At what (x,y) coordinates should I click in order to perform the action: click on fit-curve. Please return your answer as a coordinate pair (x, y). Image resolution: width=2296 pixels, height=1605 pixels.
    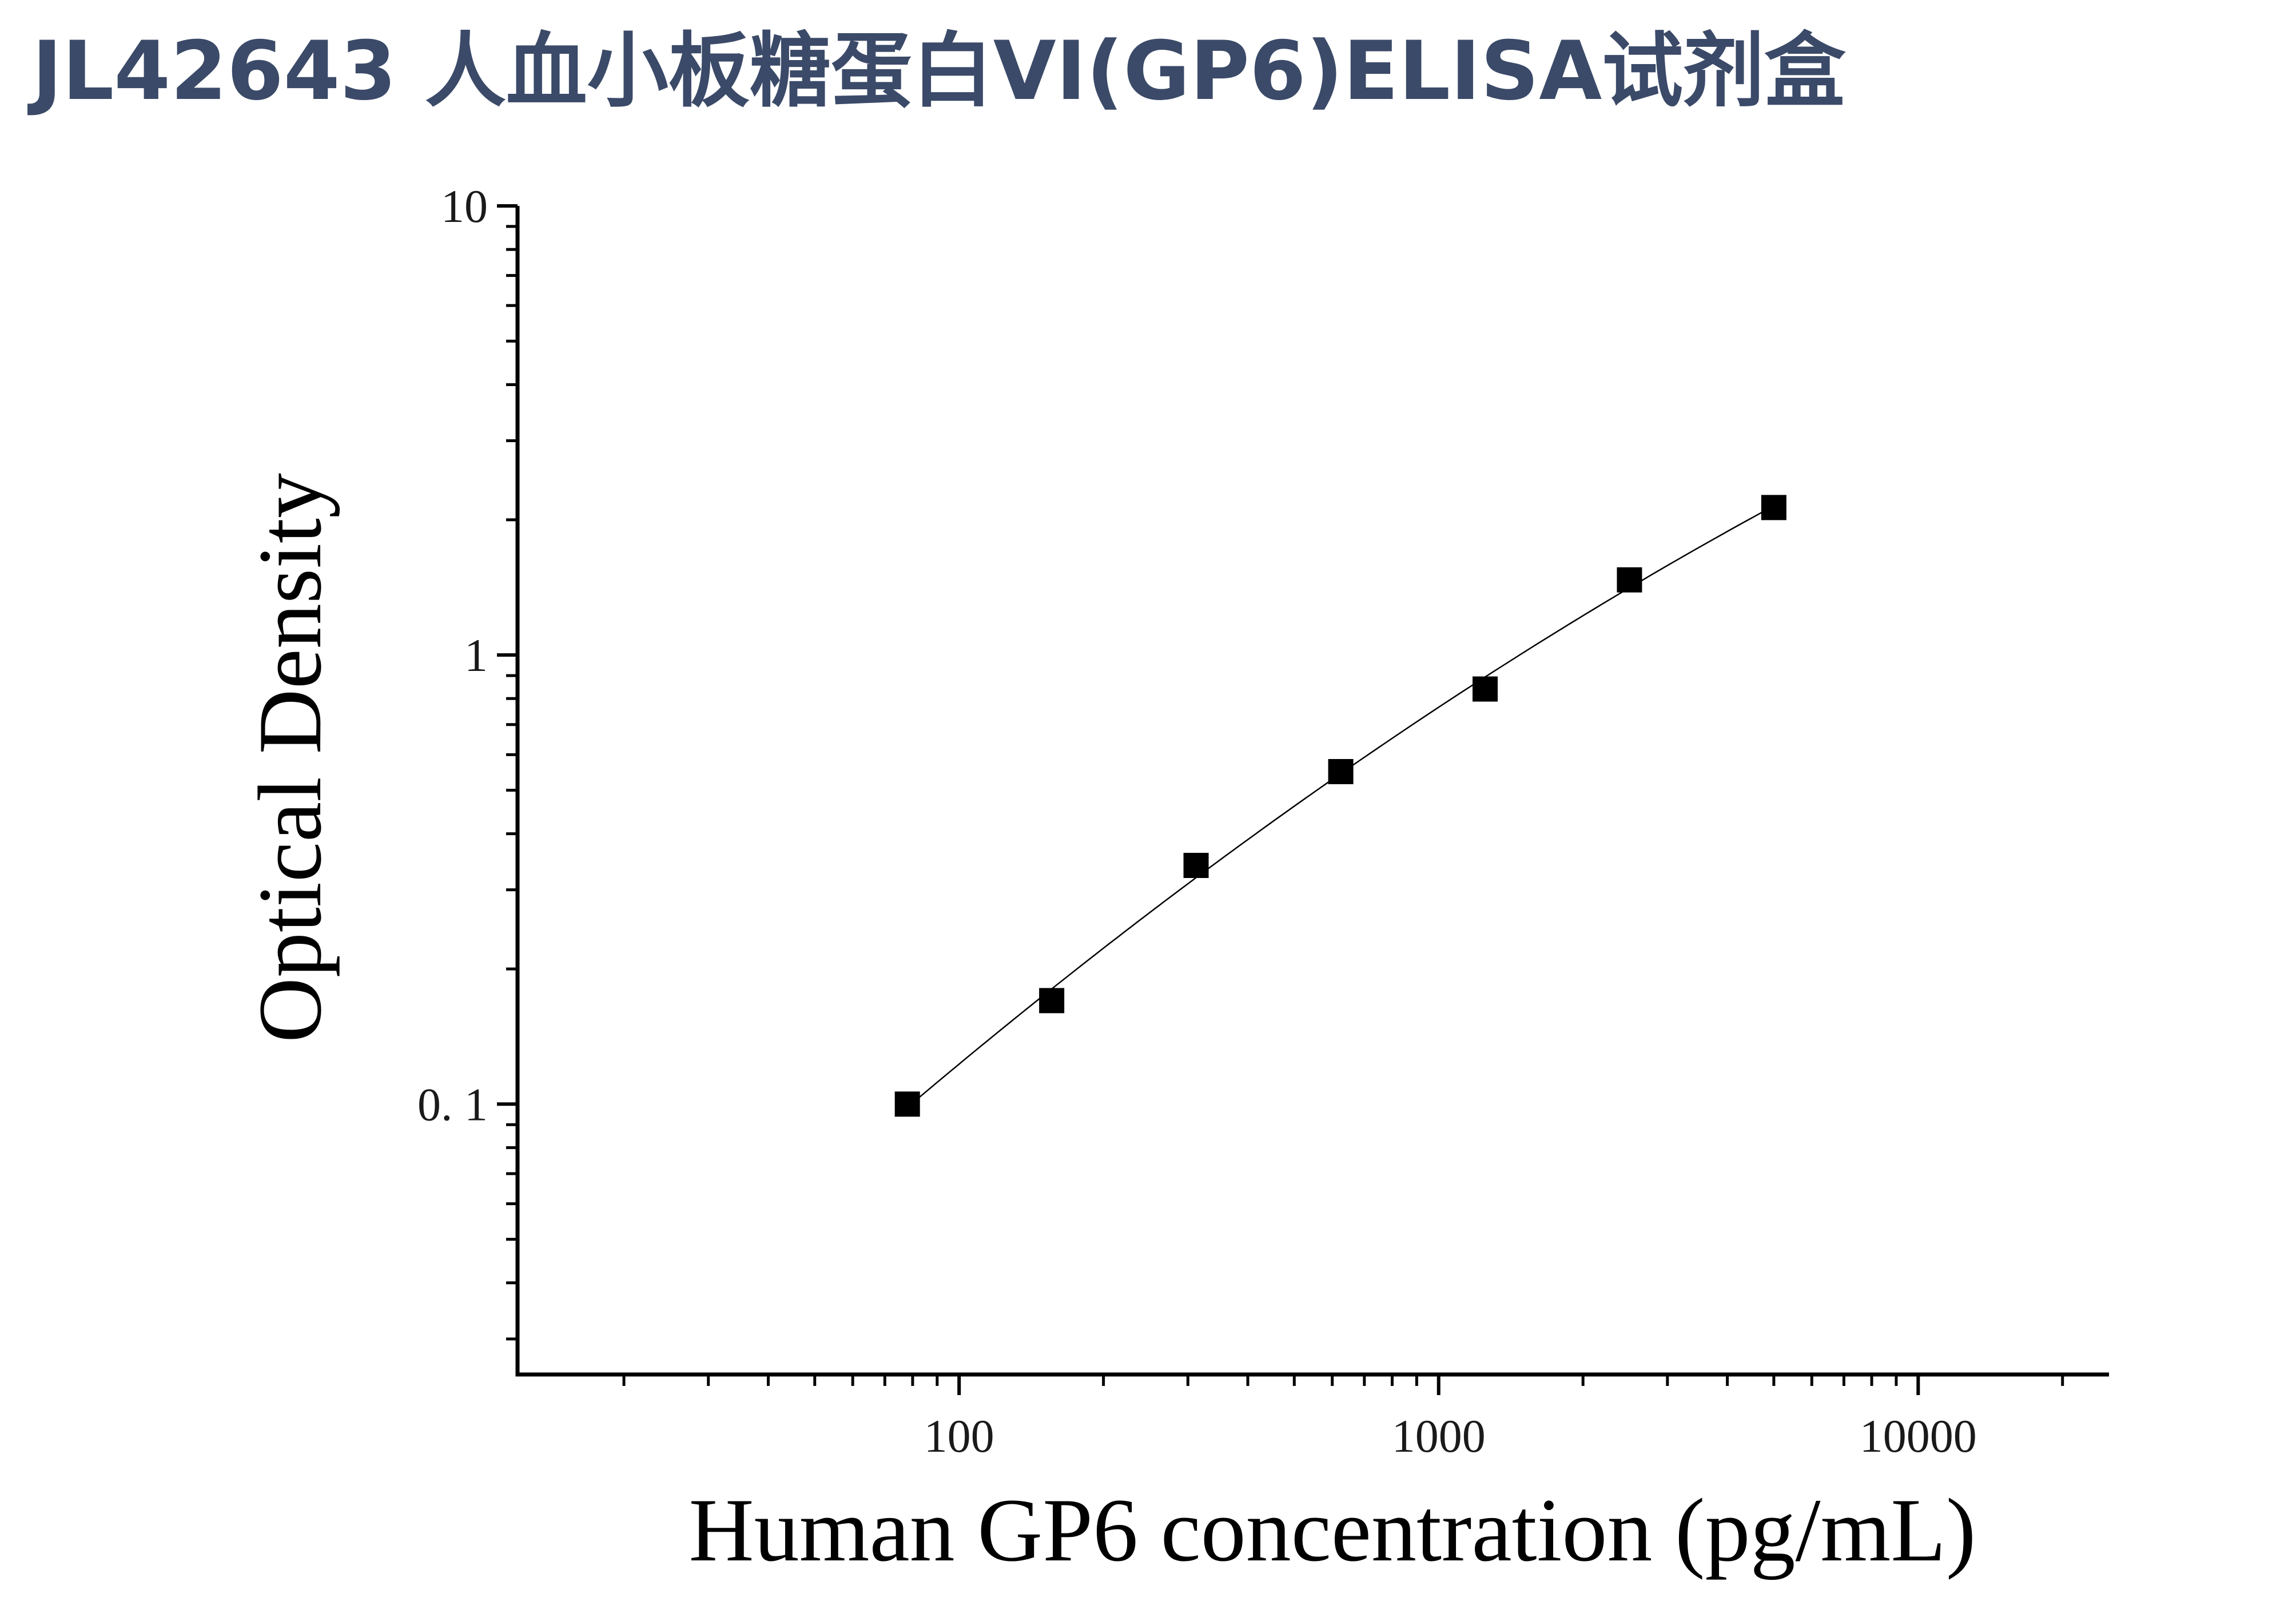
    Looking at the image, I should click on (1340, 807).